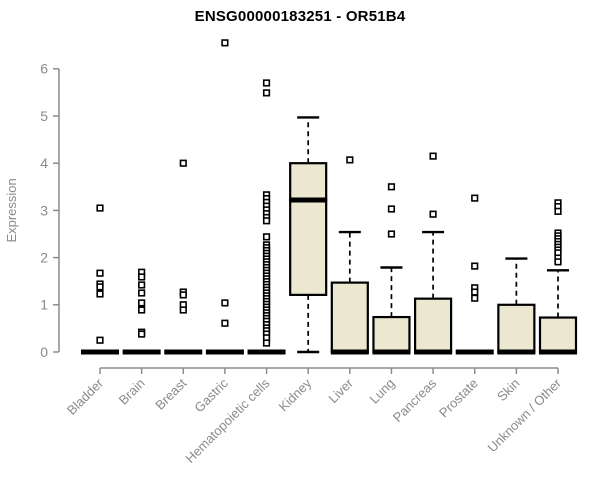 The image size is (600, 500). What do you see at coordinates (458, 398) in the screenshot?
I see `x-tick-label: Prostate` at bounding box center [458, 398].